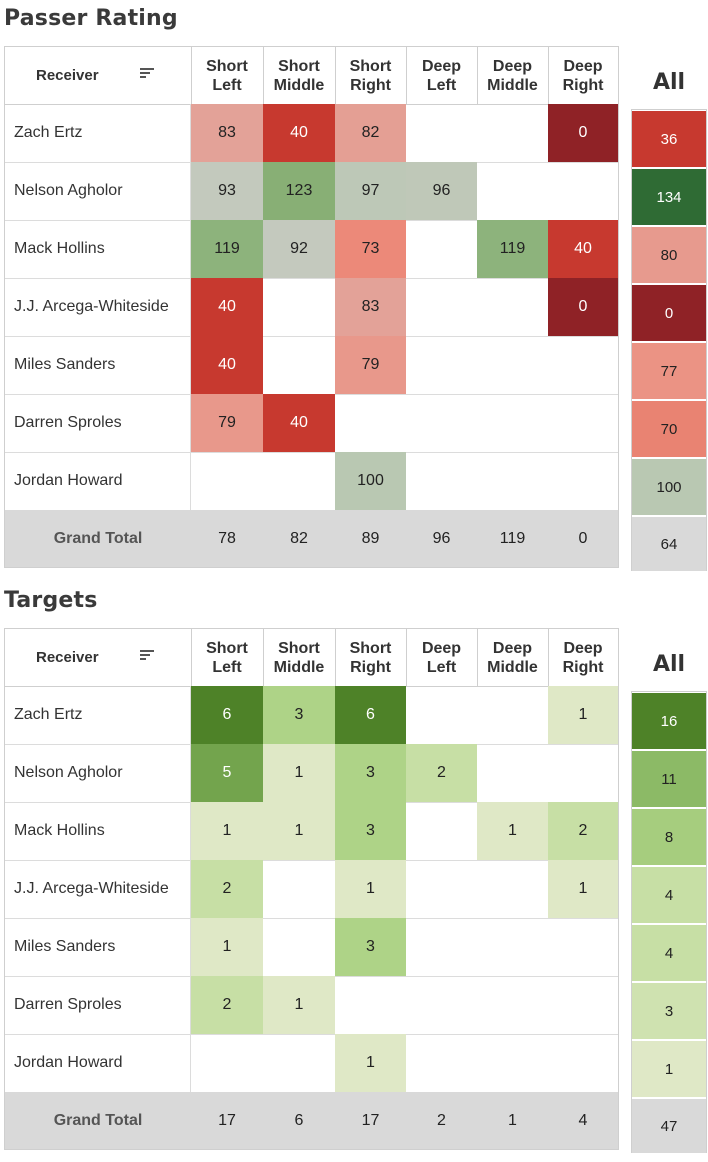 This screenshot has height=1162, width=708. I want to click on value-cell: 97, so click(370, 191).